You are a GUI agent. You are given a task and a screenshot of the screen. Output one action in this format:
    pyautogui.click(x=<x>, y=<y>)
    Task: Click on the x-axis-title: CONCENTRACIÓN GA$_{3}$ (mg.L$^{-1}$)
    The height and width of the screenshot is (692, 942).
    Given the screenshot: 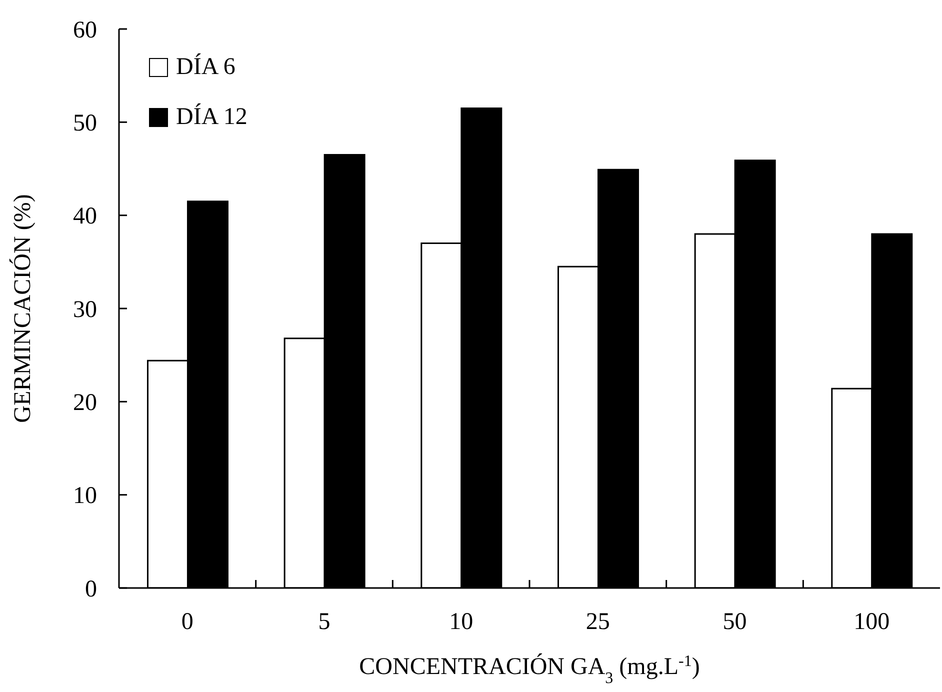 What is the action you would take?
    pyautogui.click(x=529, y=669)
    